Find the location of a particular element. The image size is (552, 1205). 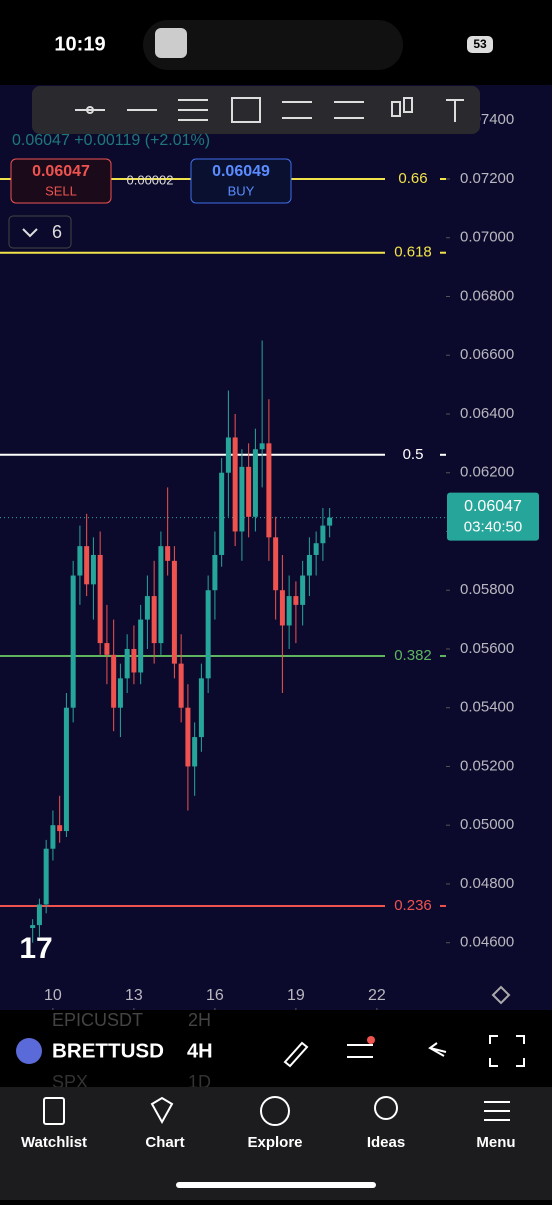

symbol: BRETTUSD is located at coordinates (108, 1051).